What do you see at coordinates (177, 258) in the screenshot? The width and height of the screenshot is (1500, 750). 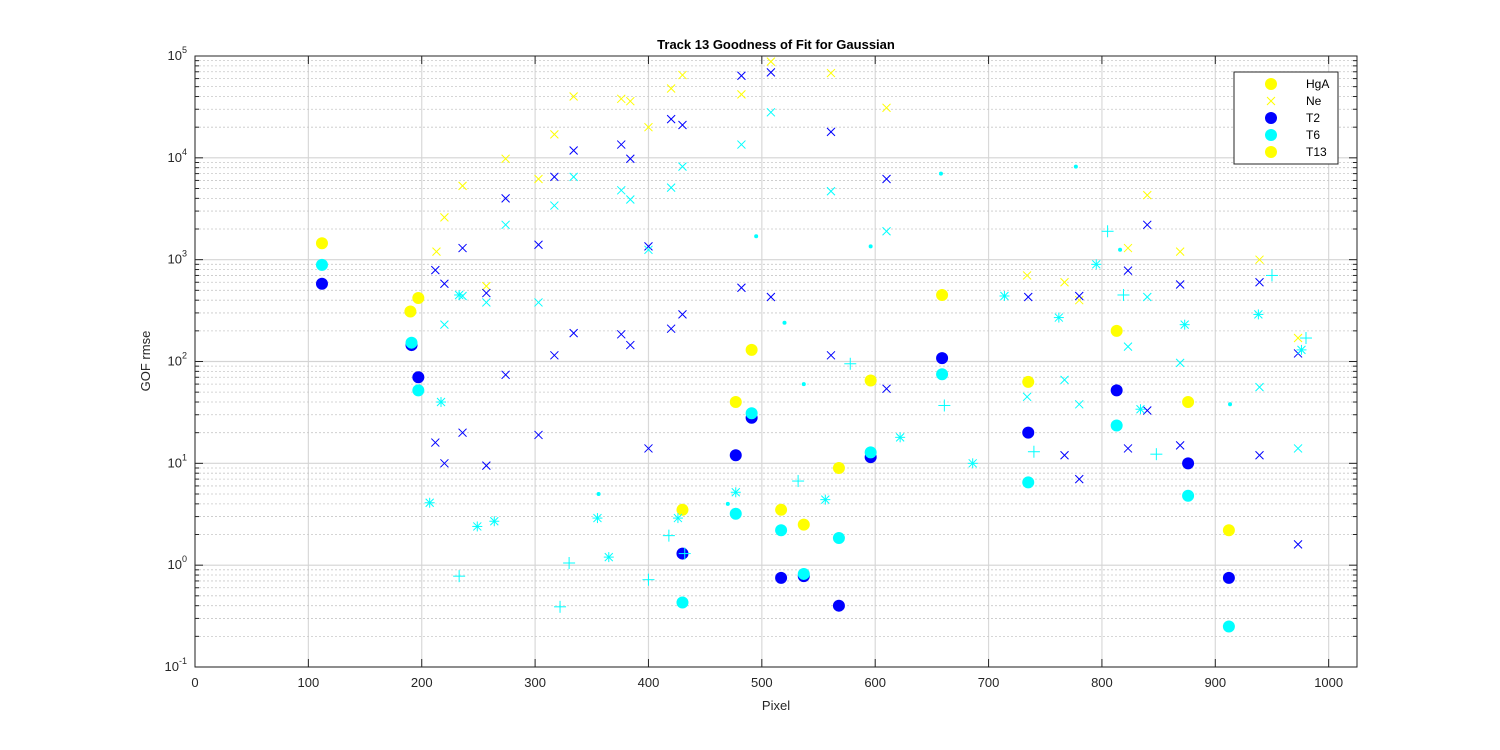 I see `y-tick-label: 10³` at bounding box center [177, 258].